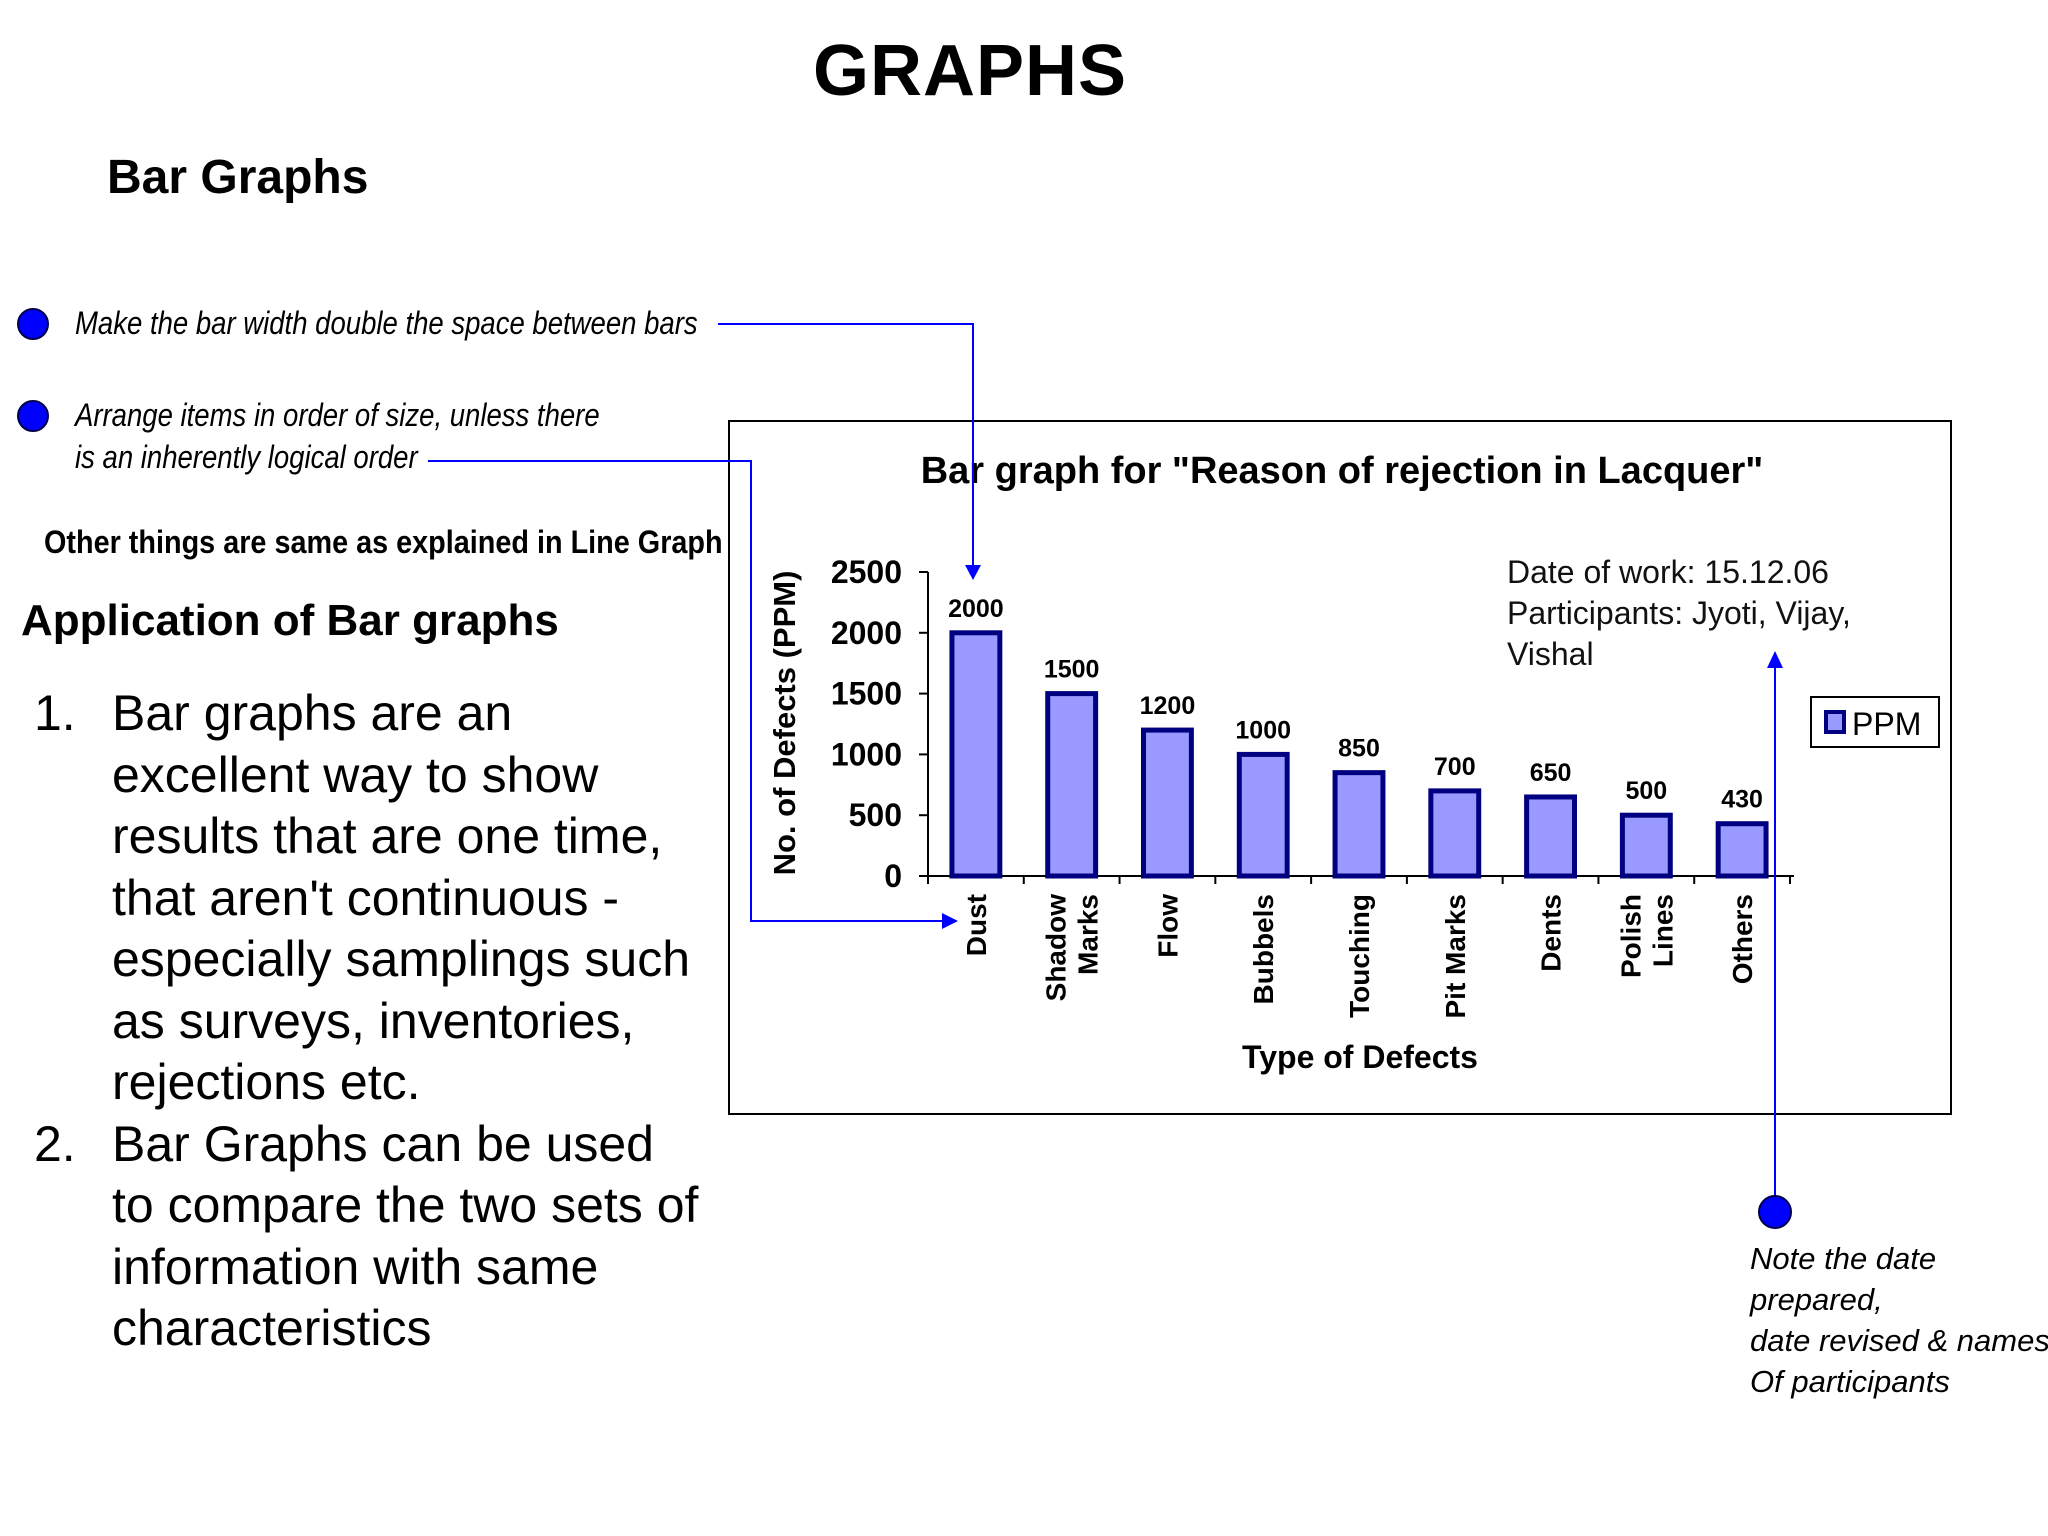 This screenshot has height=1536, width=2048. I want to click on legend-swatch, so click(1835, 722).